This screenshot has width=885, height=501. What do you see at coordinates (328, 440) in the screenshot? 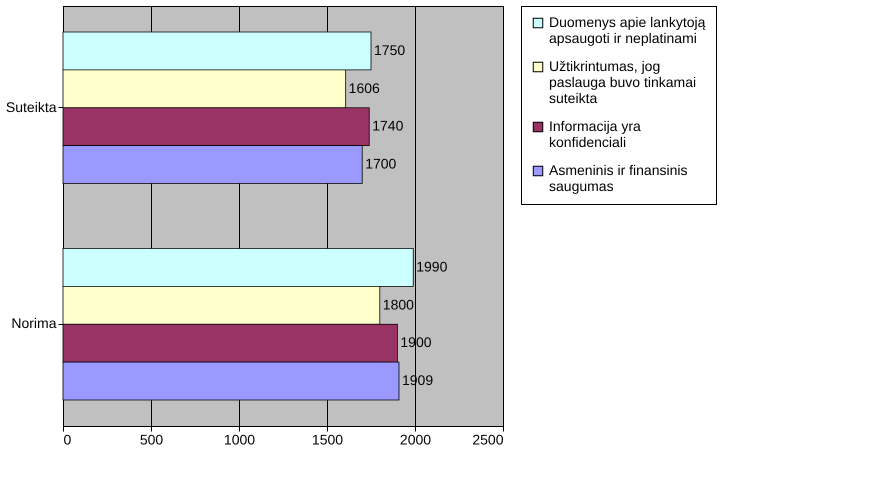
I see `x-tick-label: 1500` at bounding box center [328, 440].